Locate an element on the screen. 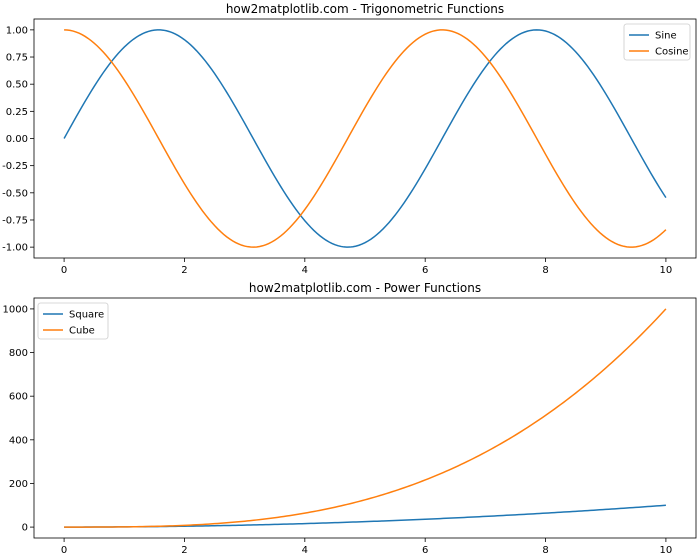 This screenshot has height=560, width=700. legend-label: Square is located at coordinates (86, 315).